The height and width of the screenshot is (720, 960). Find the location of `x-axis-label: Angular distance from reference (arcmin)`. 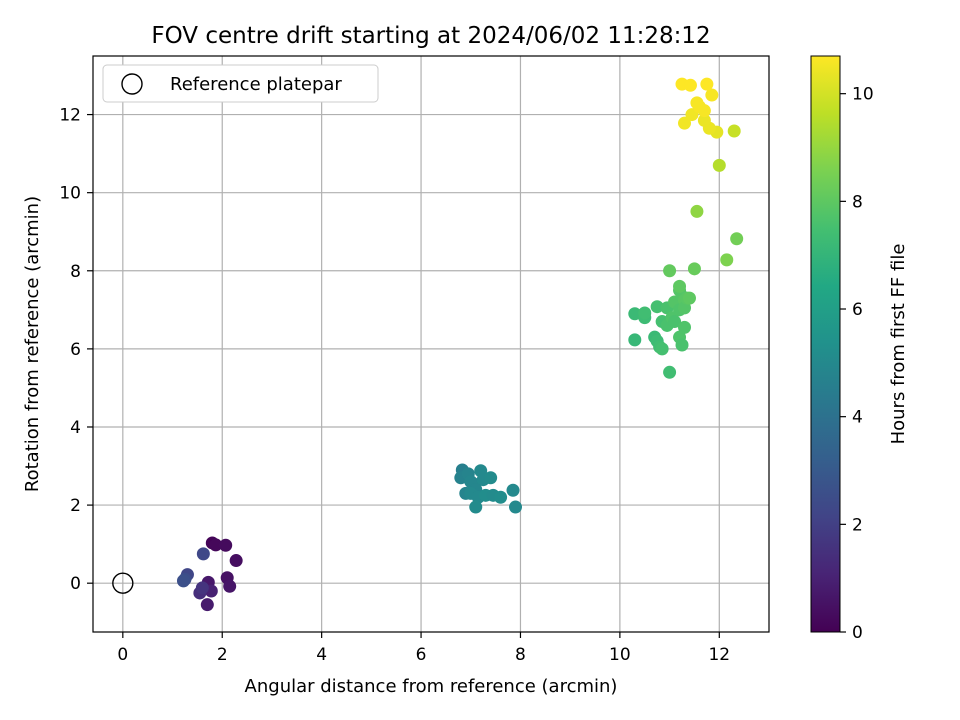

x-axis-label: Angular distance from reference (arcmin) is located at coordinates (431, 686).